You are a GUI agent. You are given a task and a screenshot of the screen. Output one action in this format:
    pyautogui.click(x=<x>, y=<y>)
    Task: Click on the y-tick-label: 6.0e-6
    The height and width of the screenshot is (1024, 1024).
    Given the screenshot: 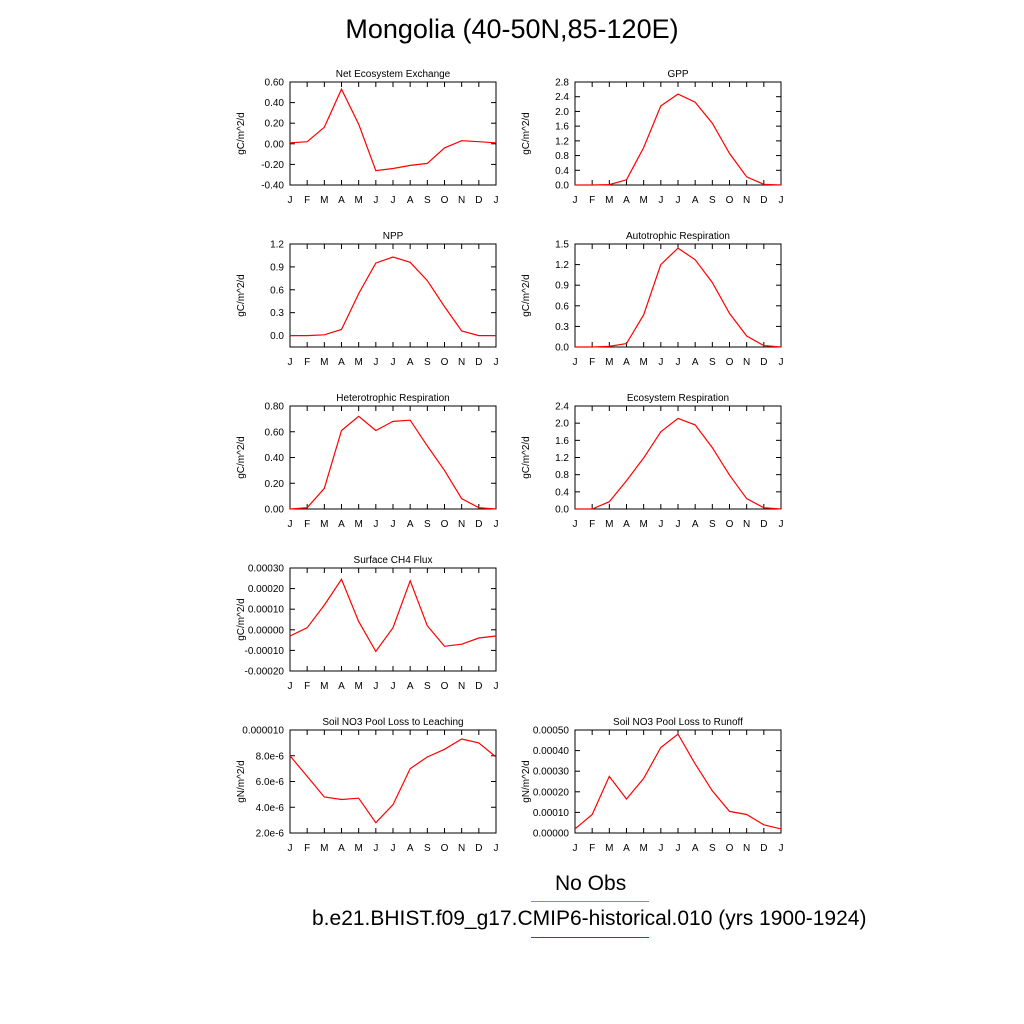 What is the action you would take?
    pyautogui.click(x=270, y=782)
    